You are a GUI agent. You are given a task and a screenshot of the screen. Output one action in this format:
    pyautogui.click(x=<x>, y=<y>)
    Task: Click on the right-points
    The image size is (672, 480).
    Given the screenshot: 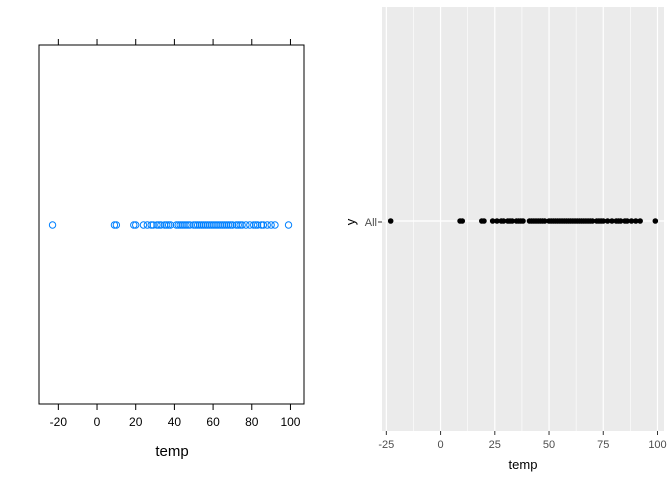 What is the action you would take?
    pyautogui.click(x=523, y=221)
    